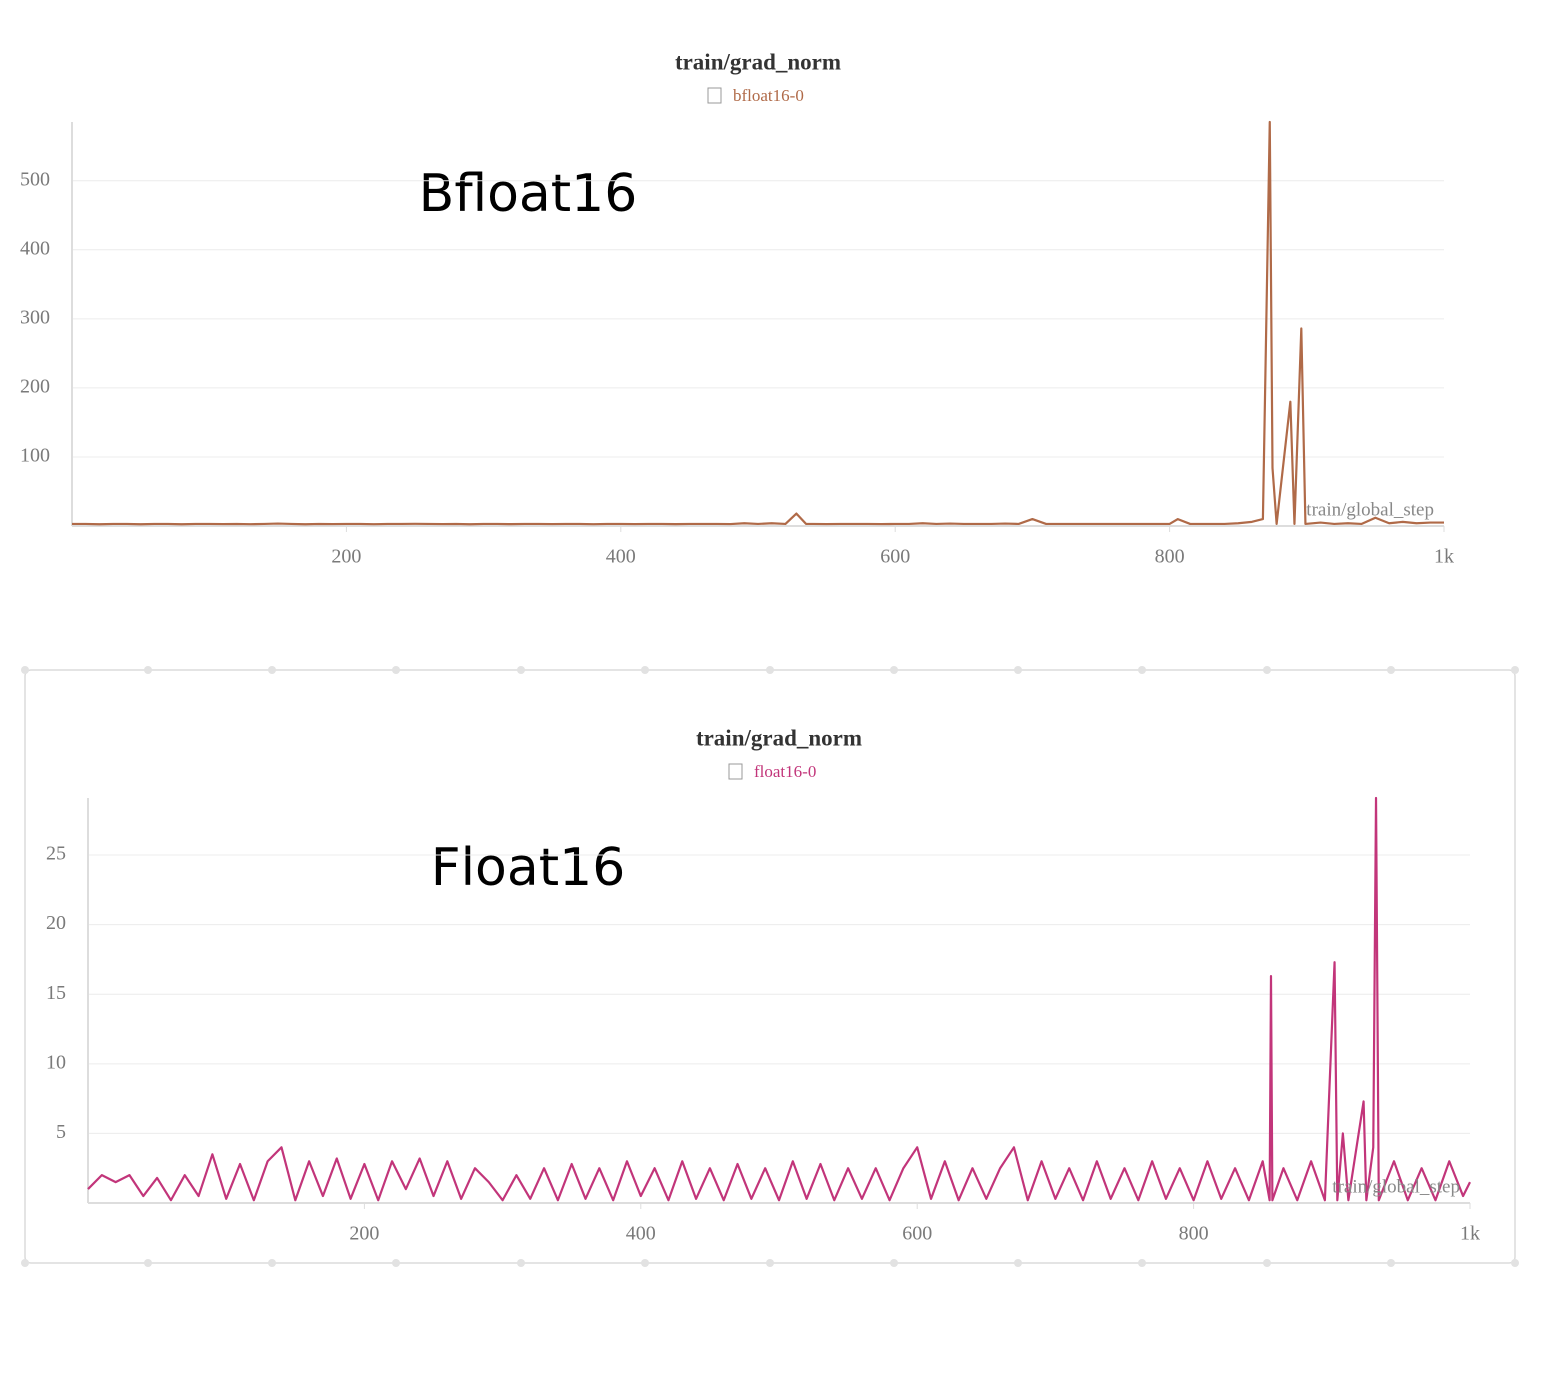 The width and height of the screenshot is (1543, 1384). Describe the element at coordinates (56, 993) in the screenshot. I see `y-tick-label: 15` at that location.